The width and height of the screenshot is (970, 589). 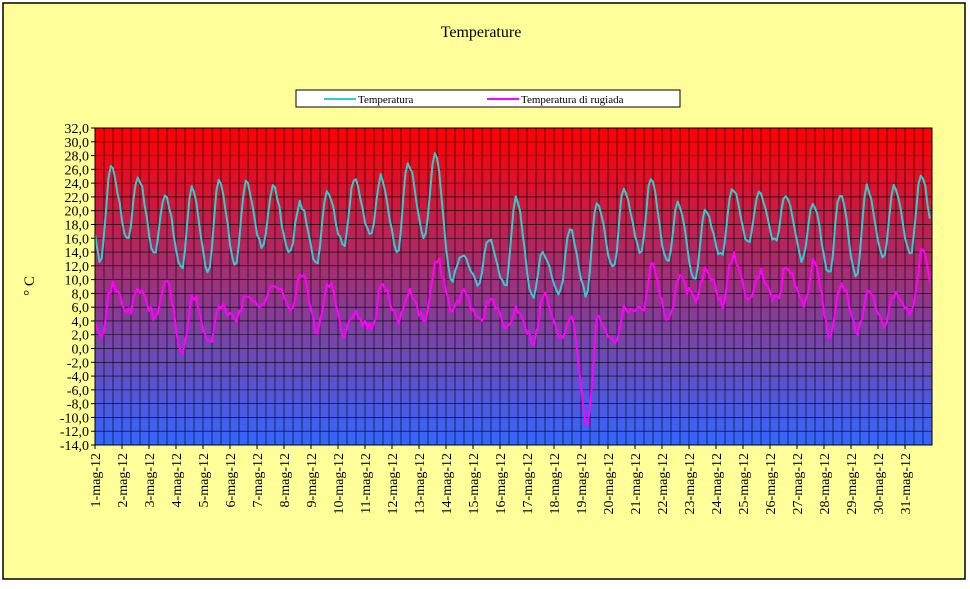 I want to click on y-tick-label: 32,0, so click(x=77, y=129).